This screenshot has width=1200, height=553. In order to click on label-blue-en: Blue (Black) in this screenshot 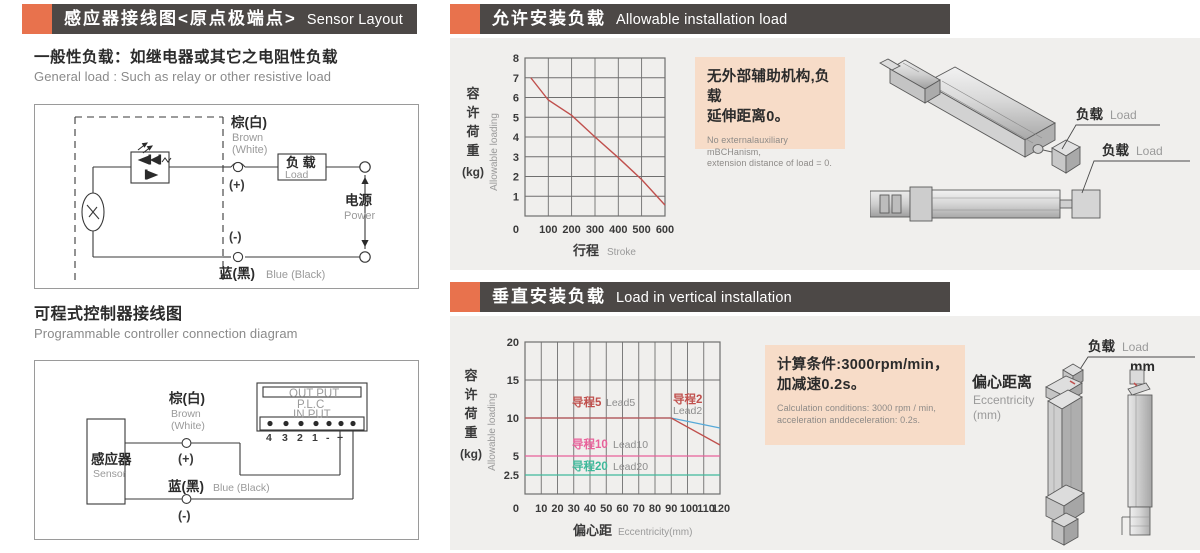, I will do `click(295, 275)`.